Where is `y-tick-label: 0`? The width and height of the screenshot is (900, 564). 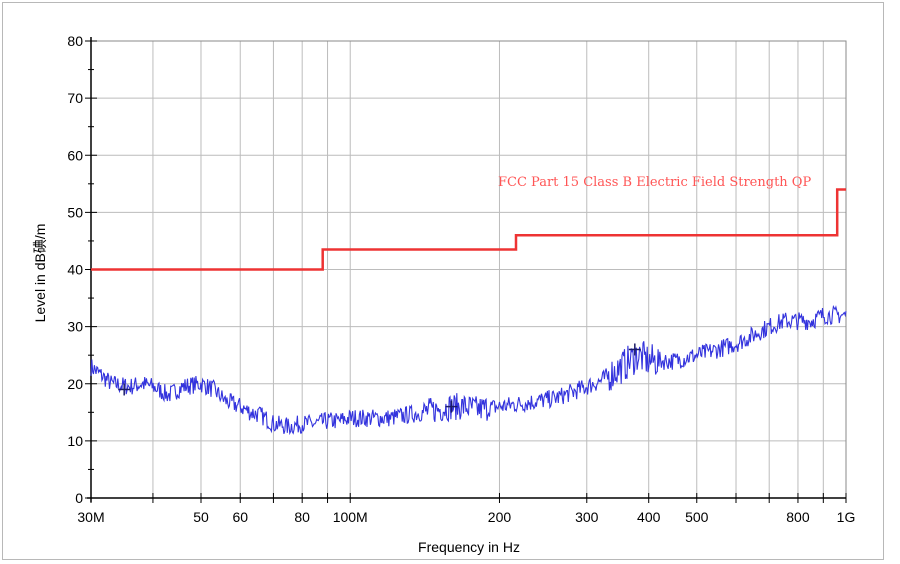
y-tick-label: 0 is located at coordinates (79, 498).